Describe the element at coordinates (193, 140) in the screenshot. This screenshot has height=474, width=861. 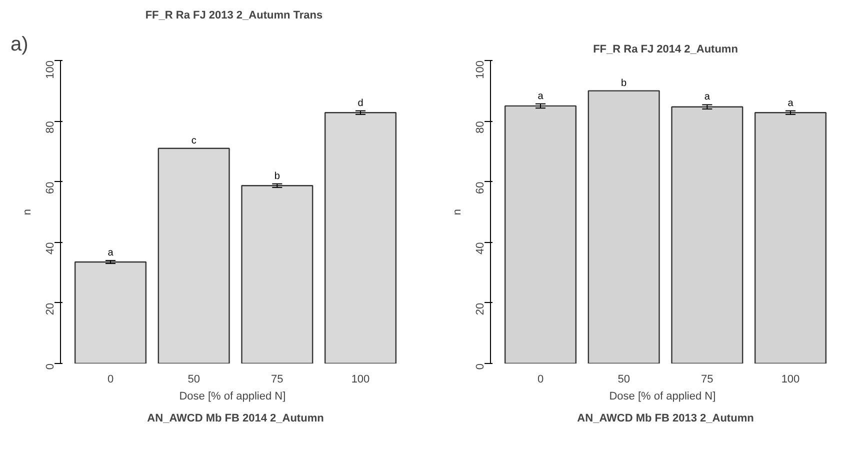
I see `data-label: c` at that location.